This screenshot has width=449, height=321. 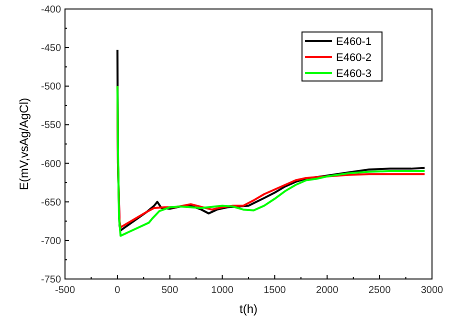 I want to click on x-tick-label: 2000, so click(x=327, y=290).